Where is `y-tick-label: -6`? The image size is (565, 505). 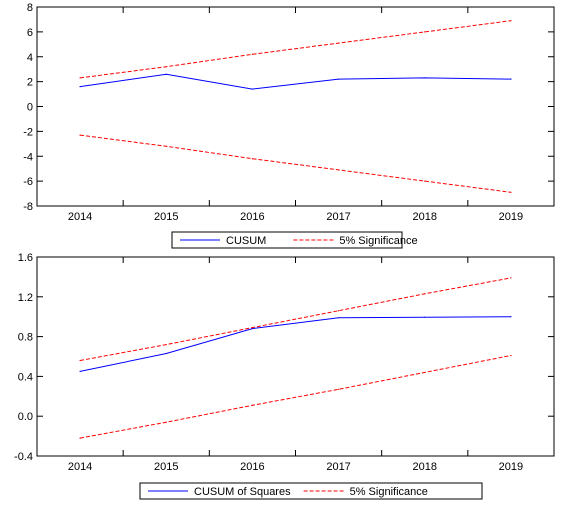
y-tick-label: -6 is located at coordinates (28, 182).